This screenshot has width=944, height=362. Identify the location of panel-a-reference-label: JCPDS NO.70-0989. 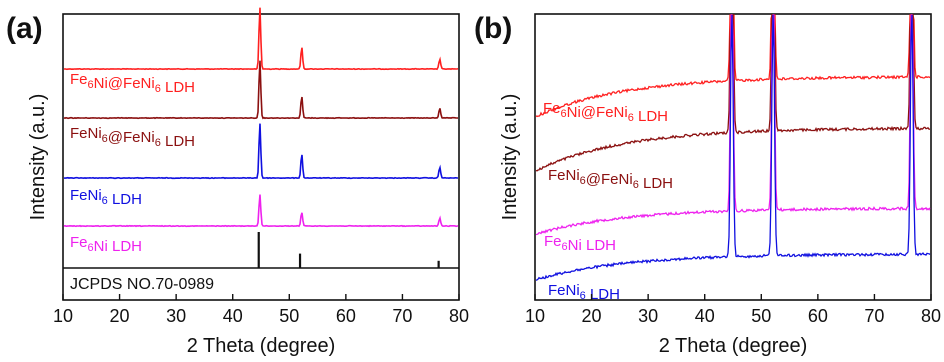
(142, 284).